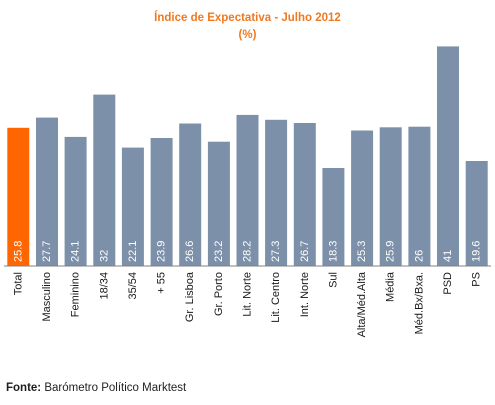 This screenshot has width=495, height=405. Describe the element at coordinates (219, 294) in the screenshot. I see `tick-label-7: Gr. Porto` at that location.